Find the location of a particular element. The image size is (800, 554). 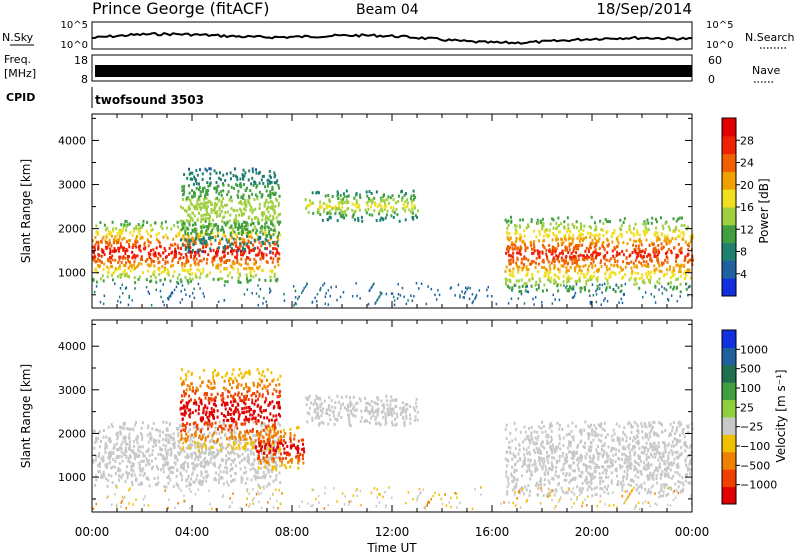

freq-tick-top: 18 is located at coordinates (81, 60).